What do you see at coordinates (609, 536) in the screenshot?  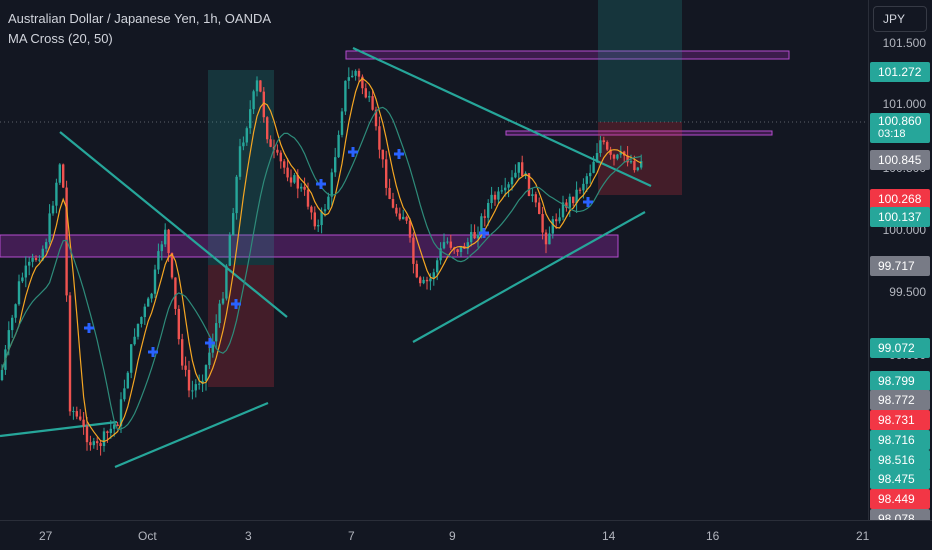 I see `time-label: 14` at bounding box center [609, 536].